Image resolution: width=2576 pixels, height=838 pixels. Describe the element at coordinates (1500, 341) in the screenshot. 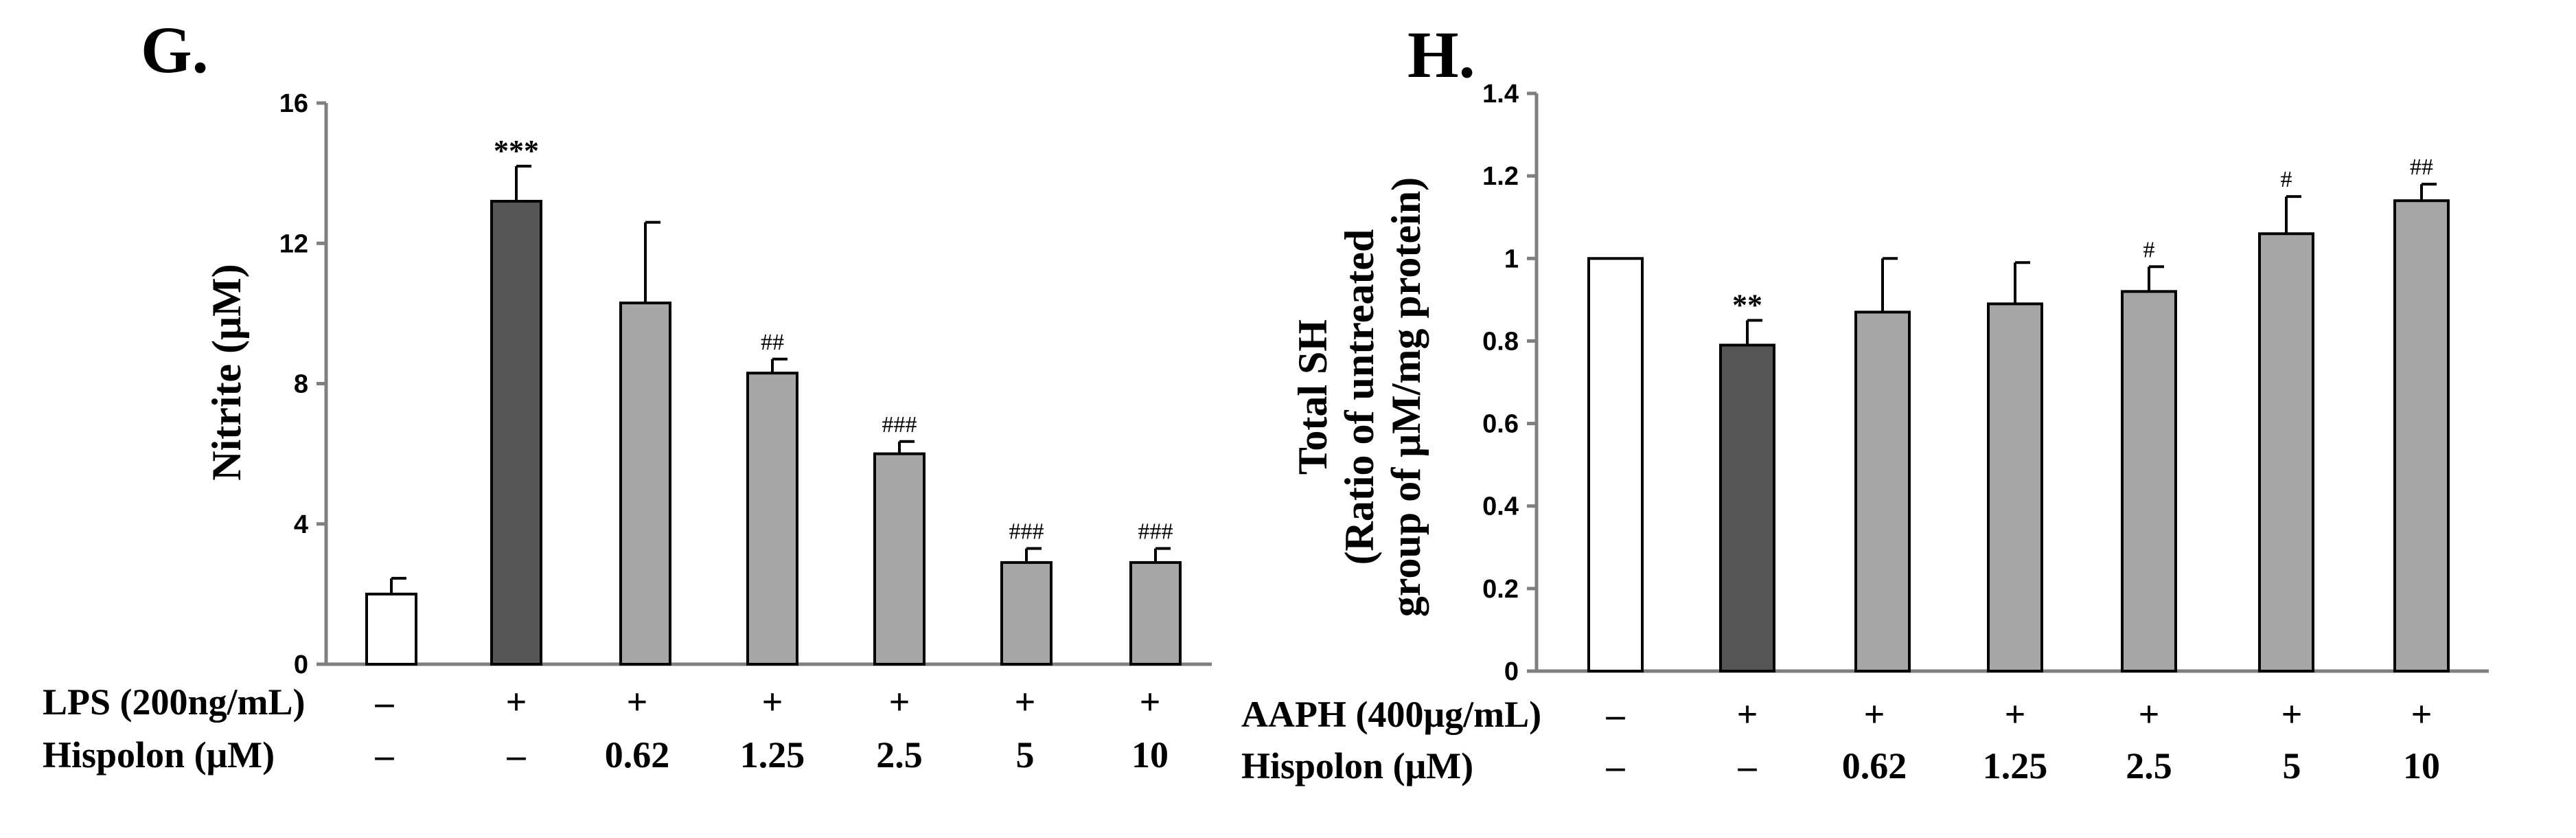

I see `y-tick-label: 0.8` at that location.